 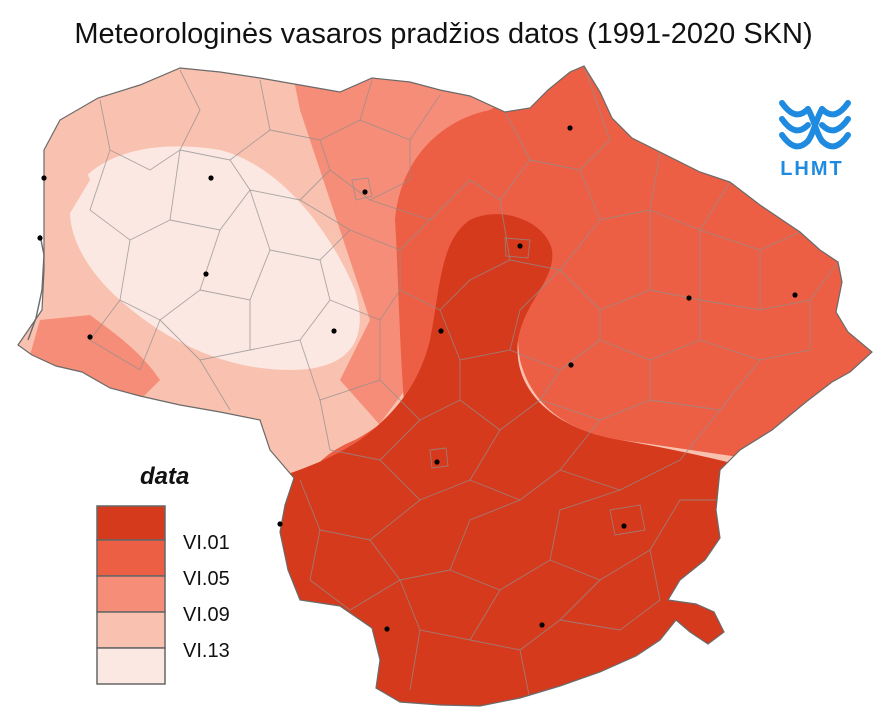 I want to click on legend-title: data, so click(x=165, y=476).